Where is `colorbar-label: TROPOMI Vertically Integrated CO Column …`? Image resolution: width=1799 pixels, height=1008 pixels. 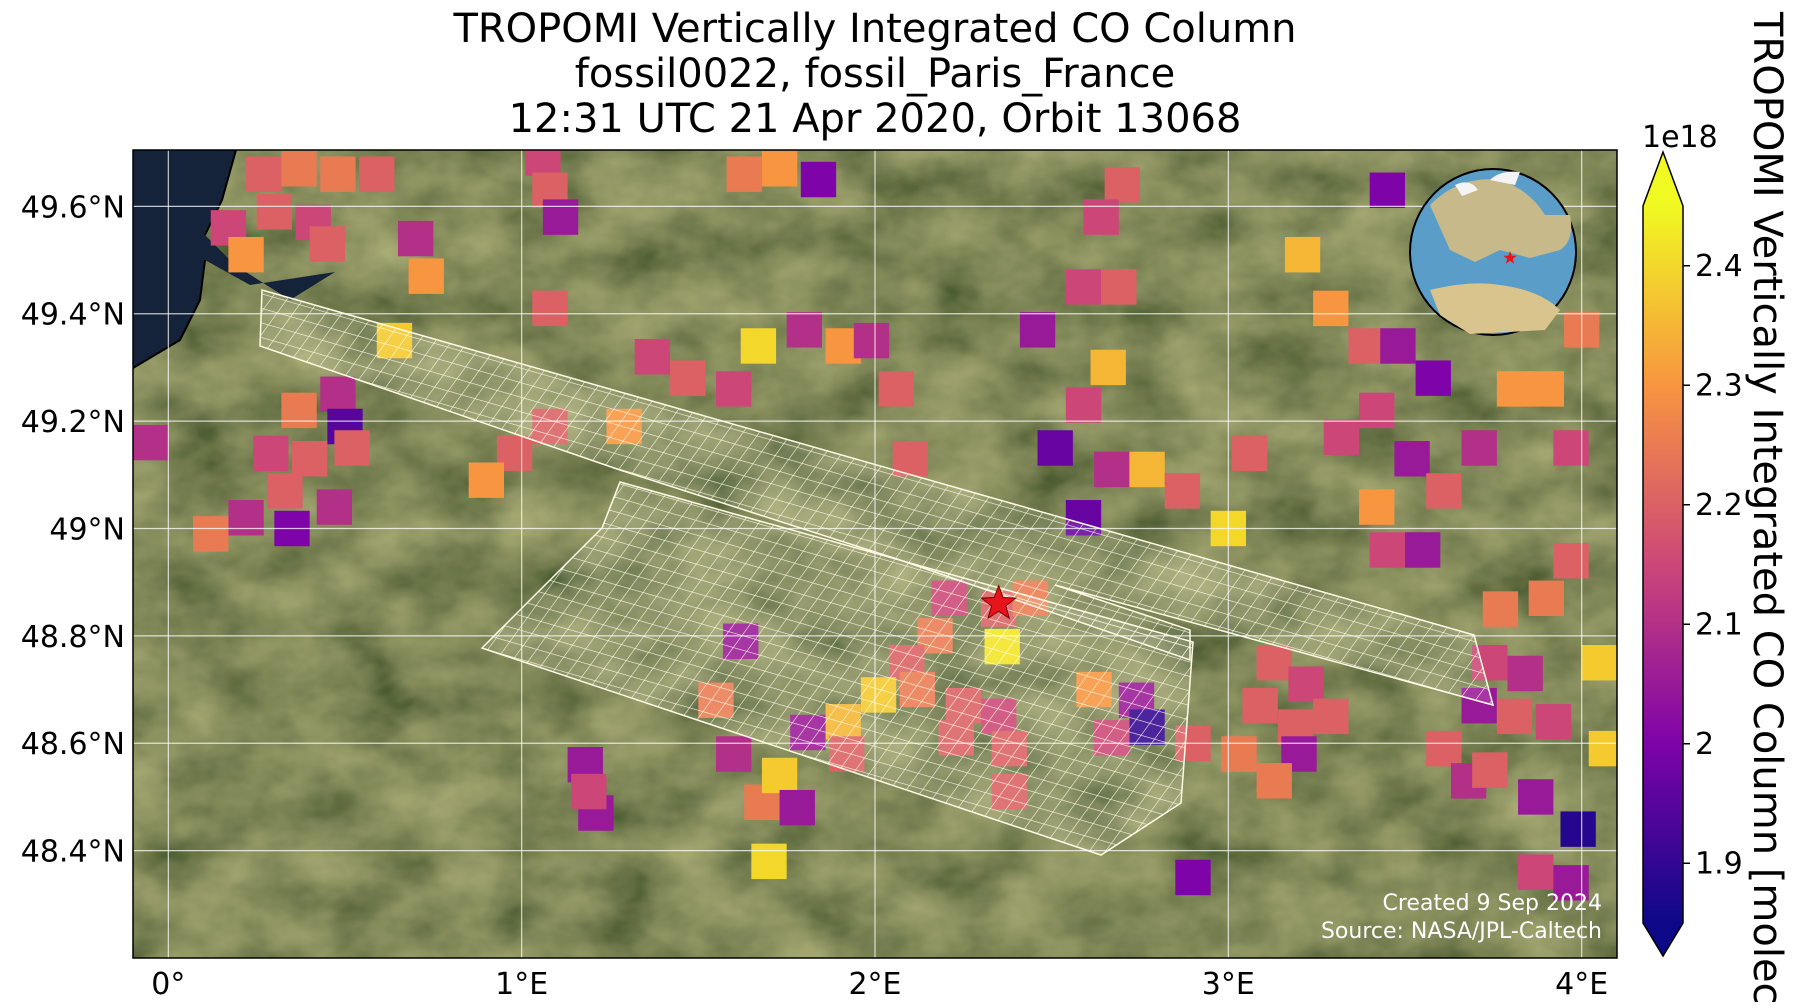
colorbar-label: TROPOMI Vertically Integrated CO Column … is located at coordinates (1767, 509).